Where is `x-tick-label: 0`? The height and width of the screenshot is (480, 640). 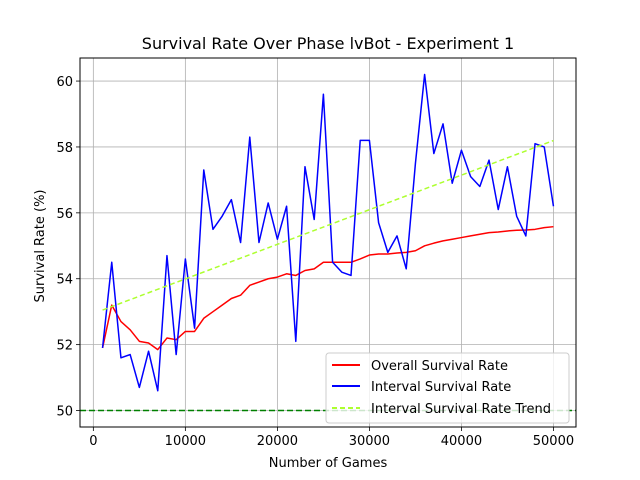 x-tick-label: 0 is located at coordinates (93, 441).